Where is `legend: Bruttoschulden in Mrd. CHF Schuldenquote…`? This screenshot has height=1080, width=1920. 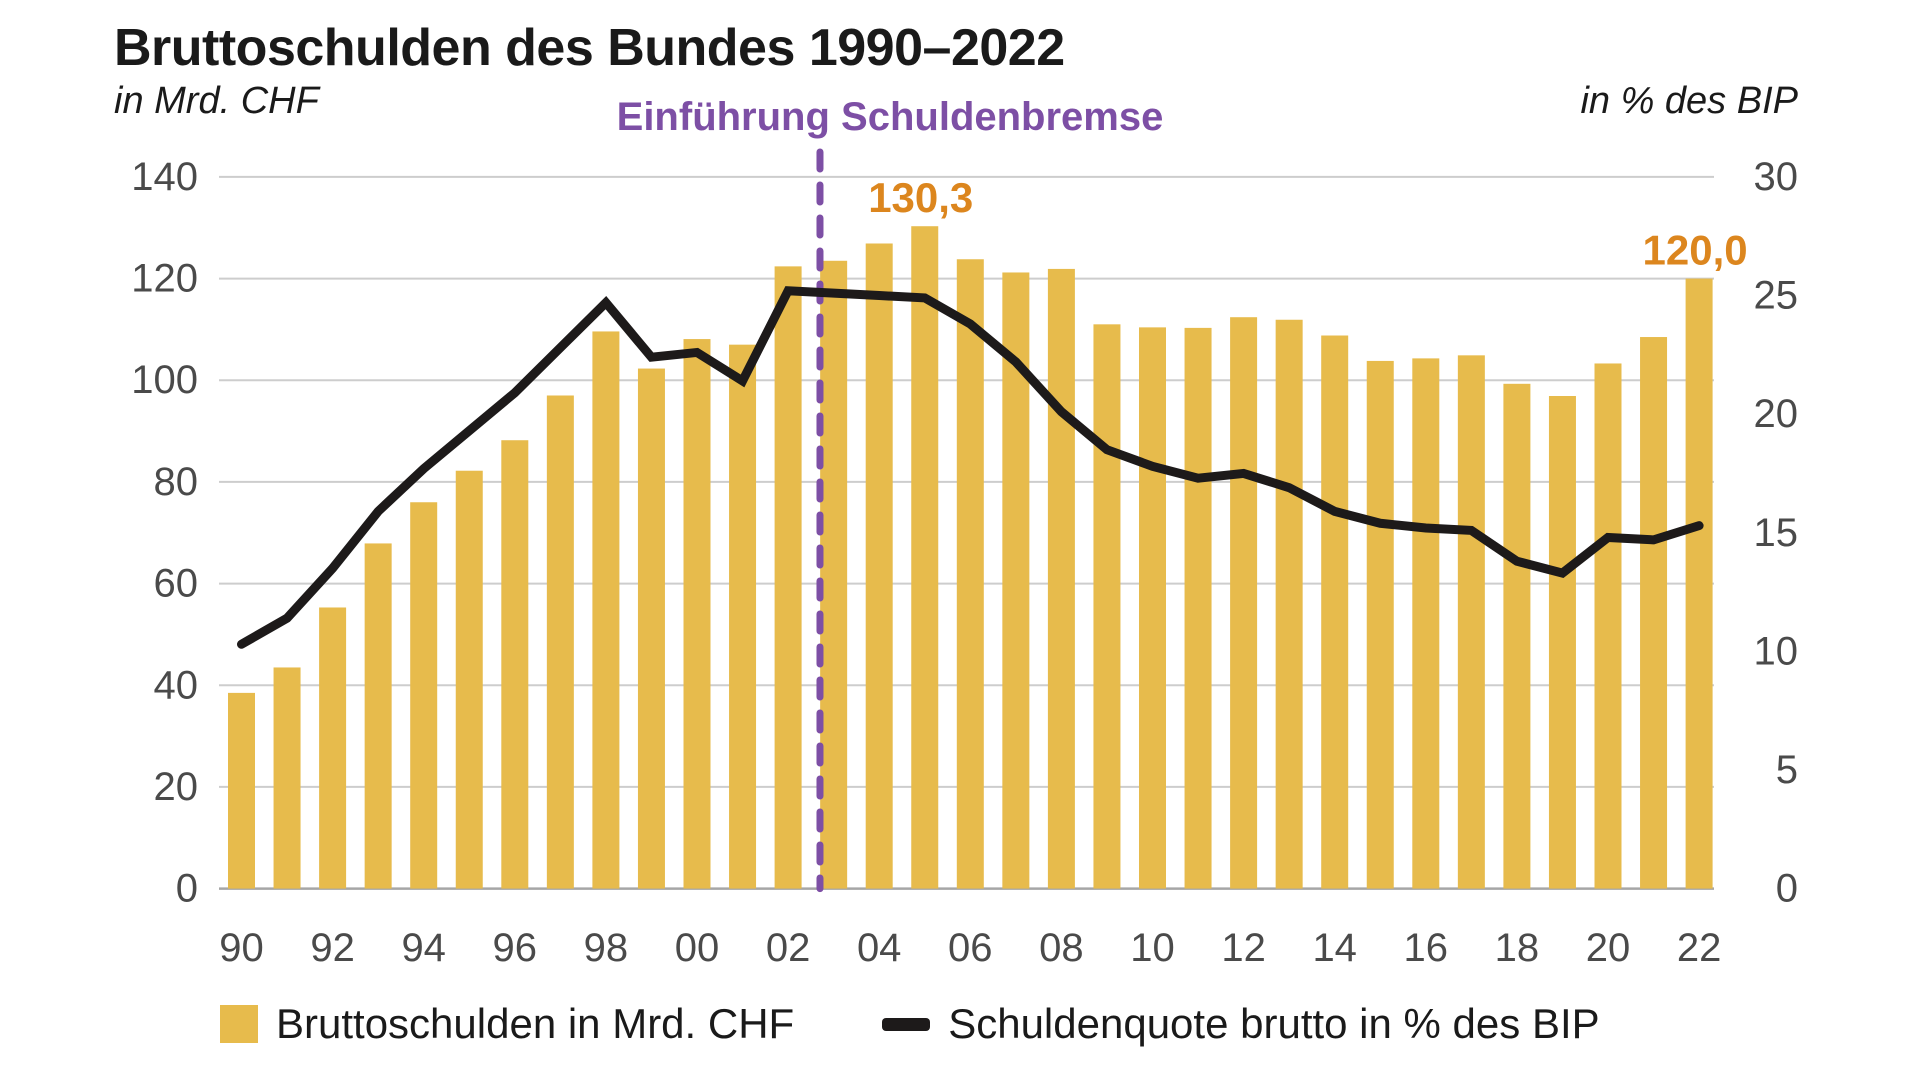 legend: Bruttoschulden in Mrd. CHF Schuldenquote… is located at coordinates (910, 1024).